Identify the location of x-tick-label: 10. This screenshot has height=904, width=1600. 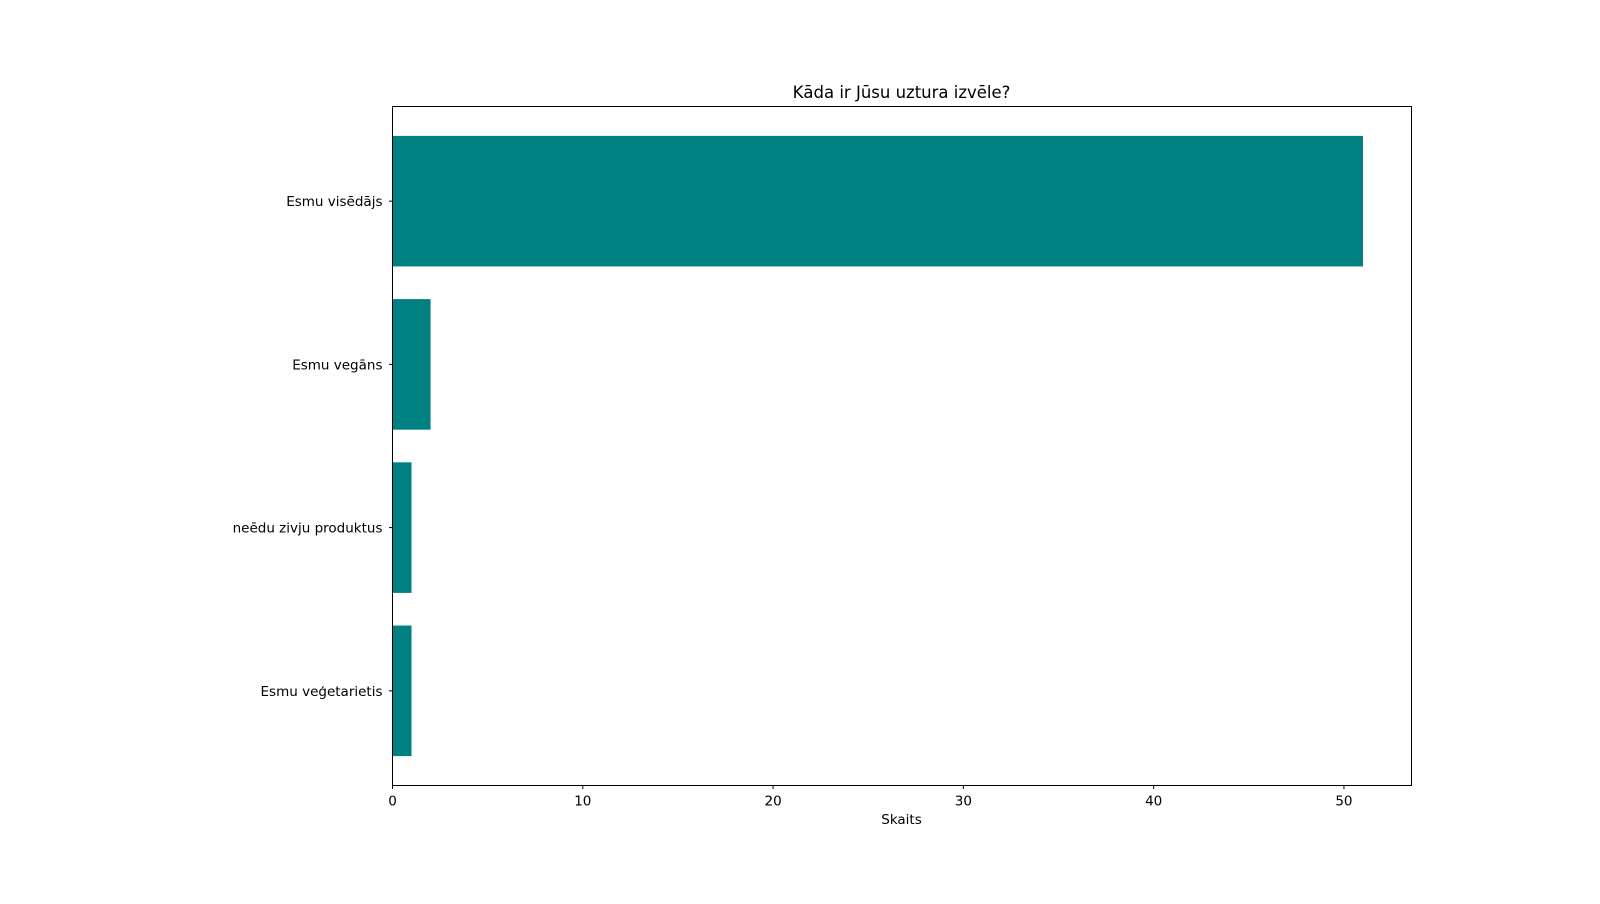
(582, 802).